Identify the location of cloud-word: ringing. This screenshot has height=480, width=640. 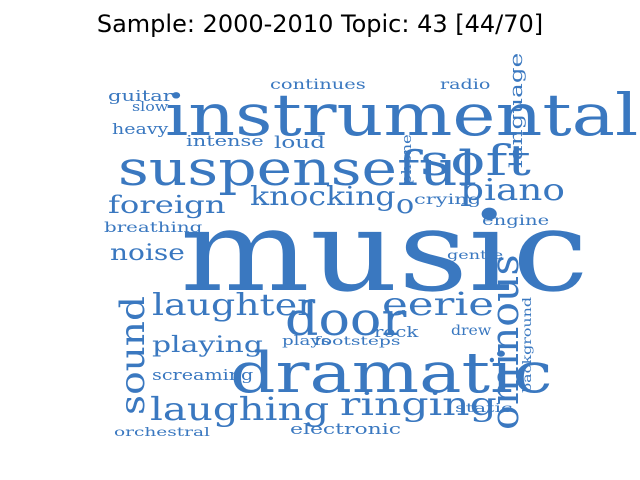
(418, 404).